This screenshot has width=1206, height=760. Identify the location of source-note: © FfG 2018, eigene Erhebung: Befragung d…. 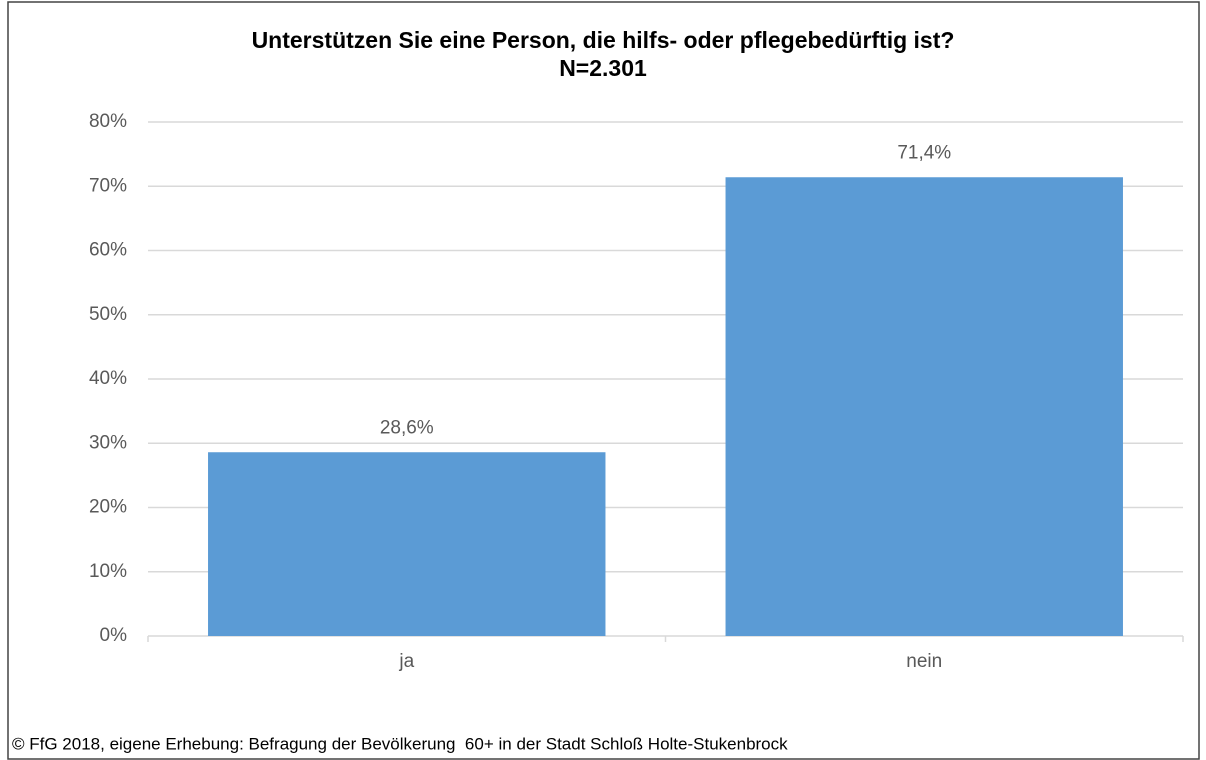
(400, 743).